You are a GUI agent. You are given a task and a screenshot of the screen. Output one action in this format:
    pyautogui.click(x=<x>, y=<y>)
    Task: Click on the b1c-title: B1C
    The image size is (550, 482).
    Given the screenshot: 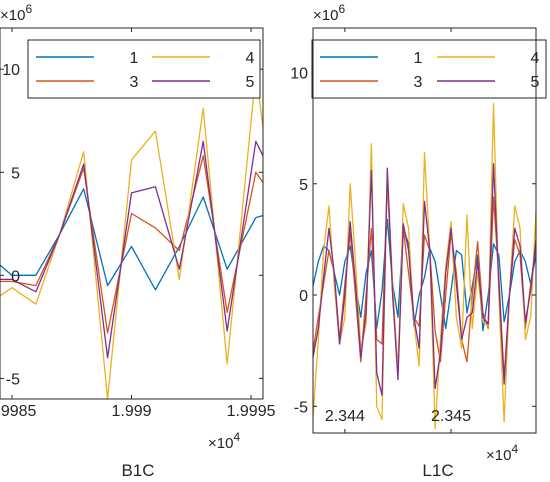 What is the action you would take?
    pyautogui.click(x=137, y=470)
    